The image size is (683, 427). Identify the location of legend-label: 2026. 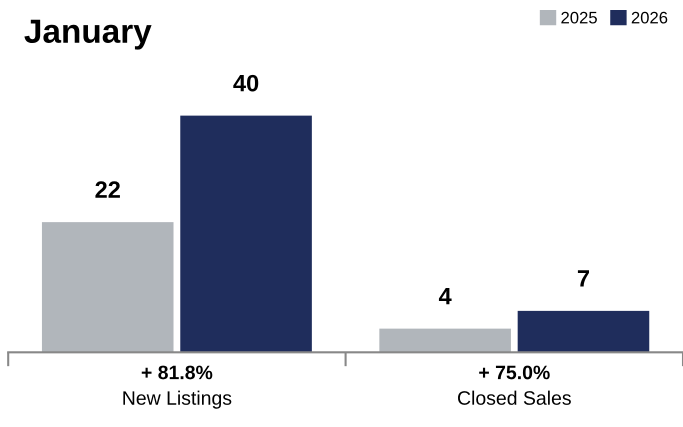
(650, 18).